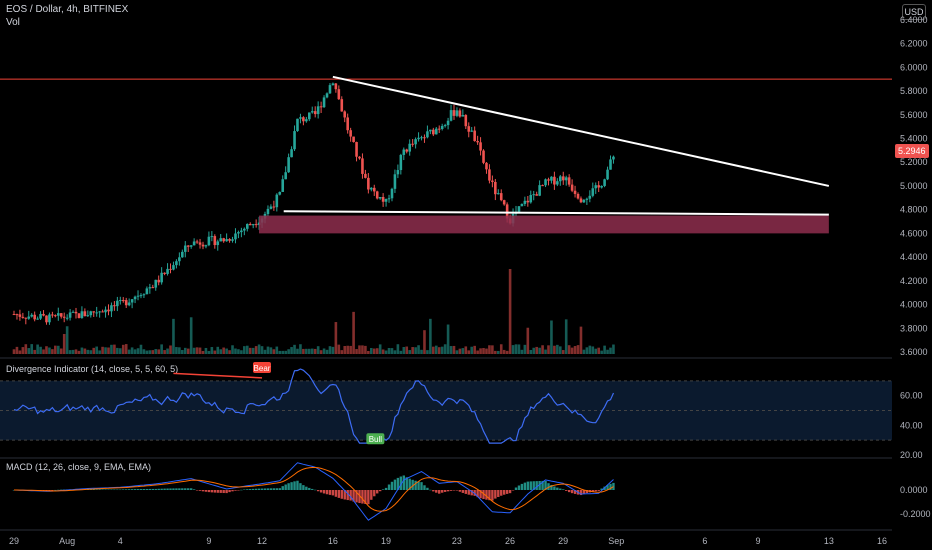 The width and height of the screenshot is (932, 550). What do you see at coordinates (914, 186) in the screenshot?
I see `price-tick-label: 5.0000` at bounding box center [914, 186].